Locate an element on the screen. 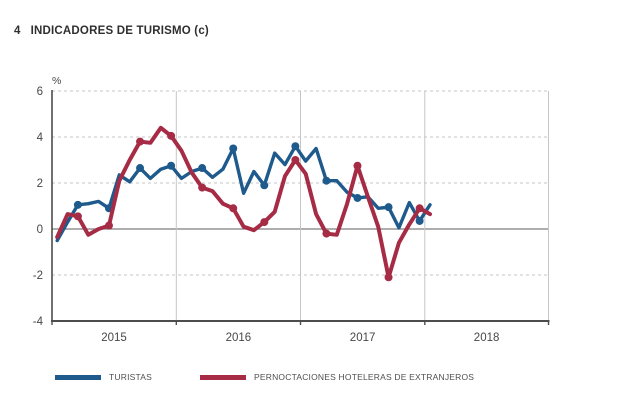 This screenshot has width=640, height=403. chart-title: 4 INDICADORES DE TURISMO (c) is located at coordinates (111, 31).